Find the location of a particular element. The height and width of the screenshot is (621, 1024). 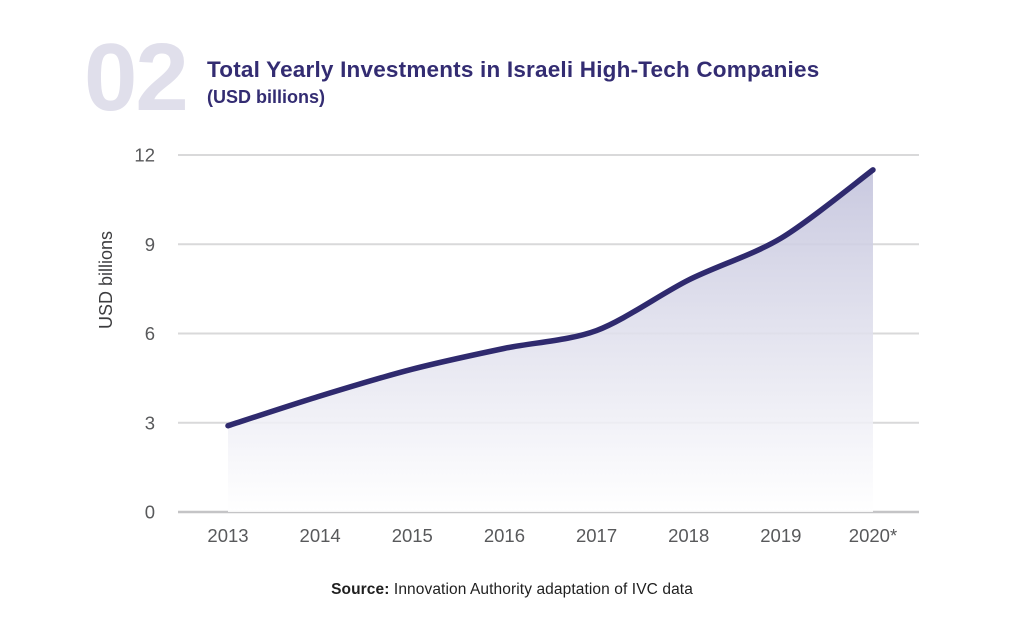

x-tick-label: 2015 is located at coordinates (412, 535).